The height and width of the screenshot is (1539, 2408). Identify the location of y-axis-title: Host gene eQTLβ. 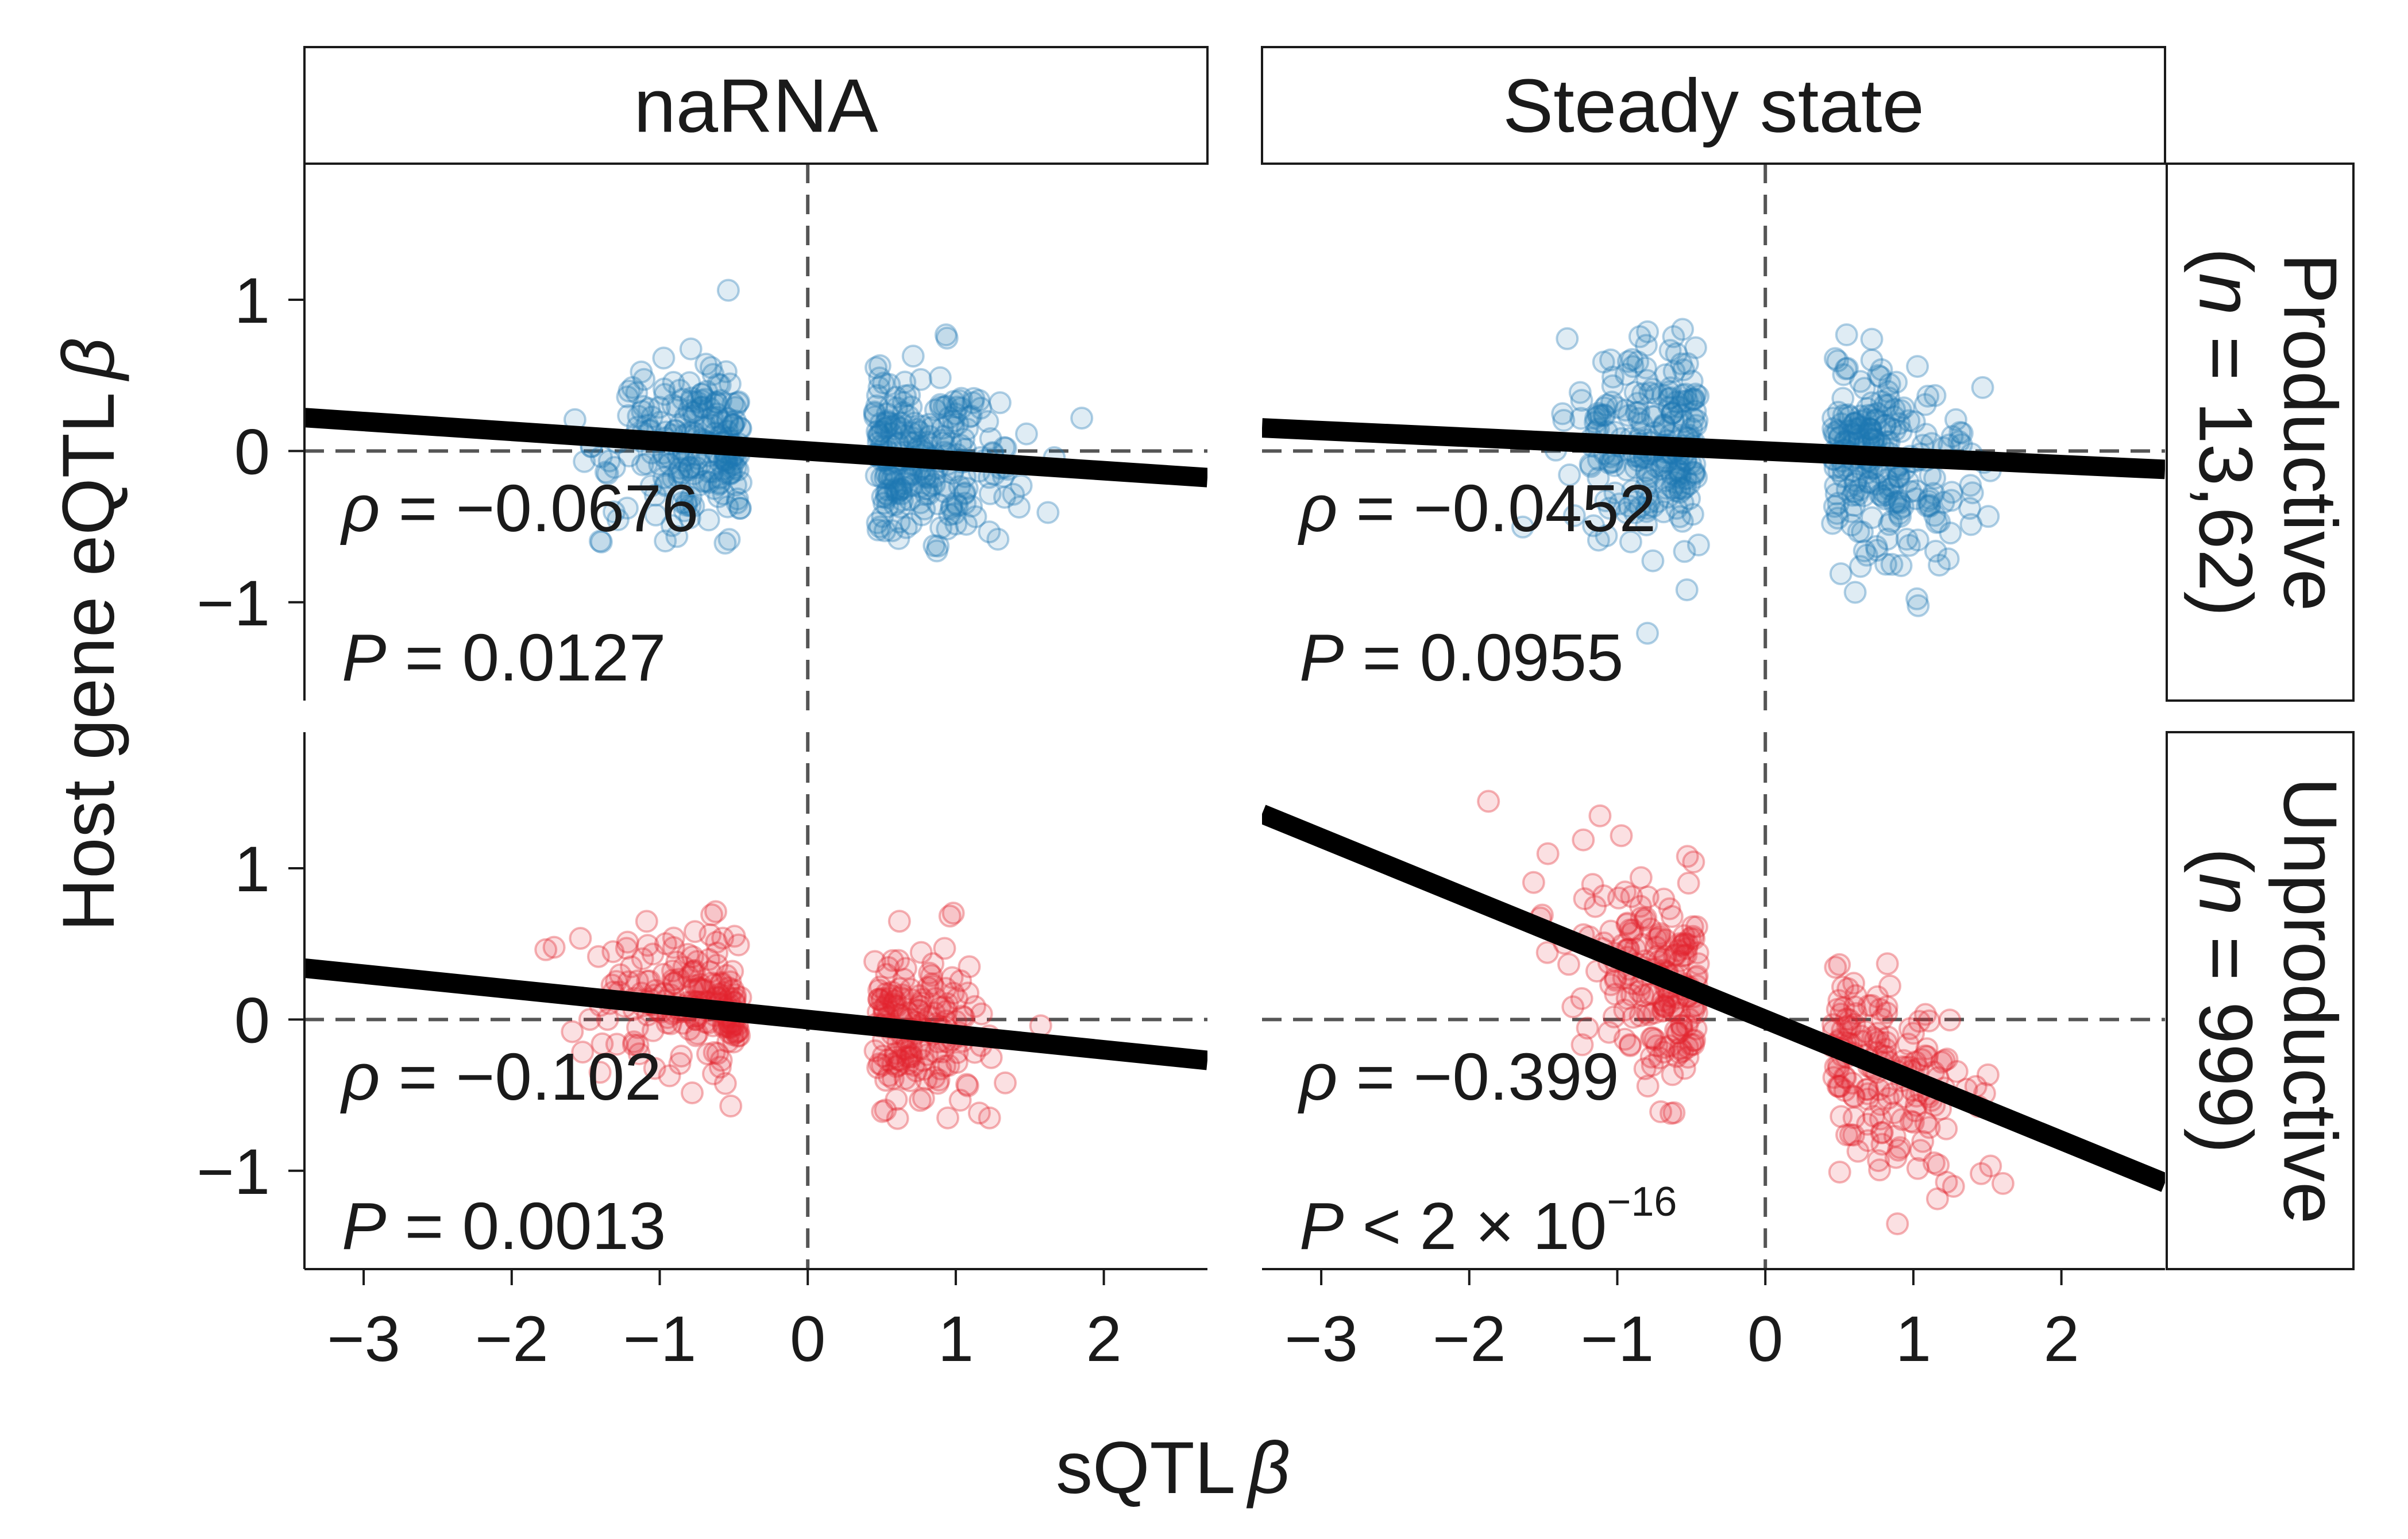
(89, 634).